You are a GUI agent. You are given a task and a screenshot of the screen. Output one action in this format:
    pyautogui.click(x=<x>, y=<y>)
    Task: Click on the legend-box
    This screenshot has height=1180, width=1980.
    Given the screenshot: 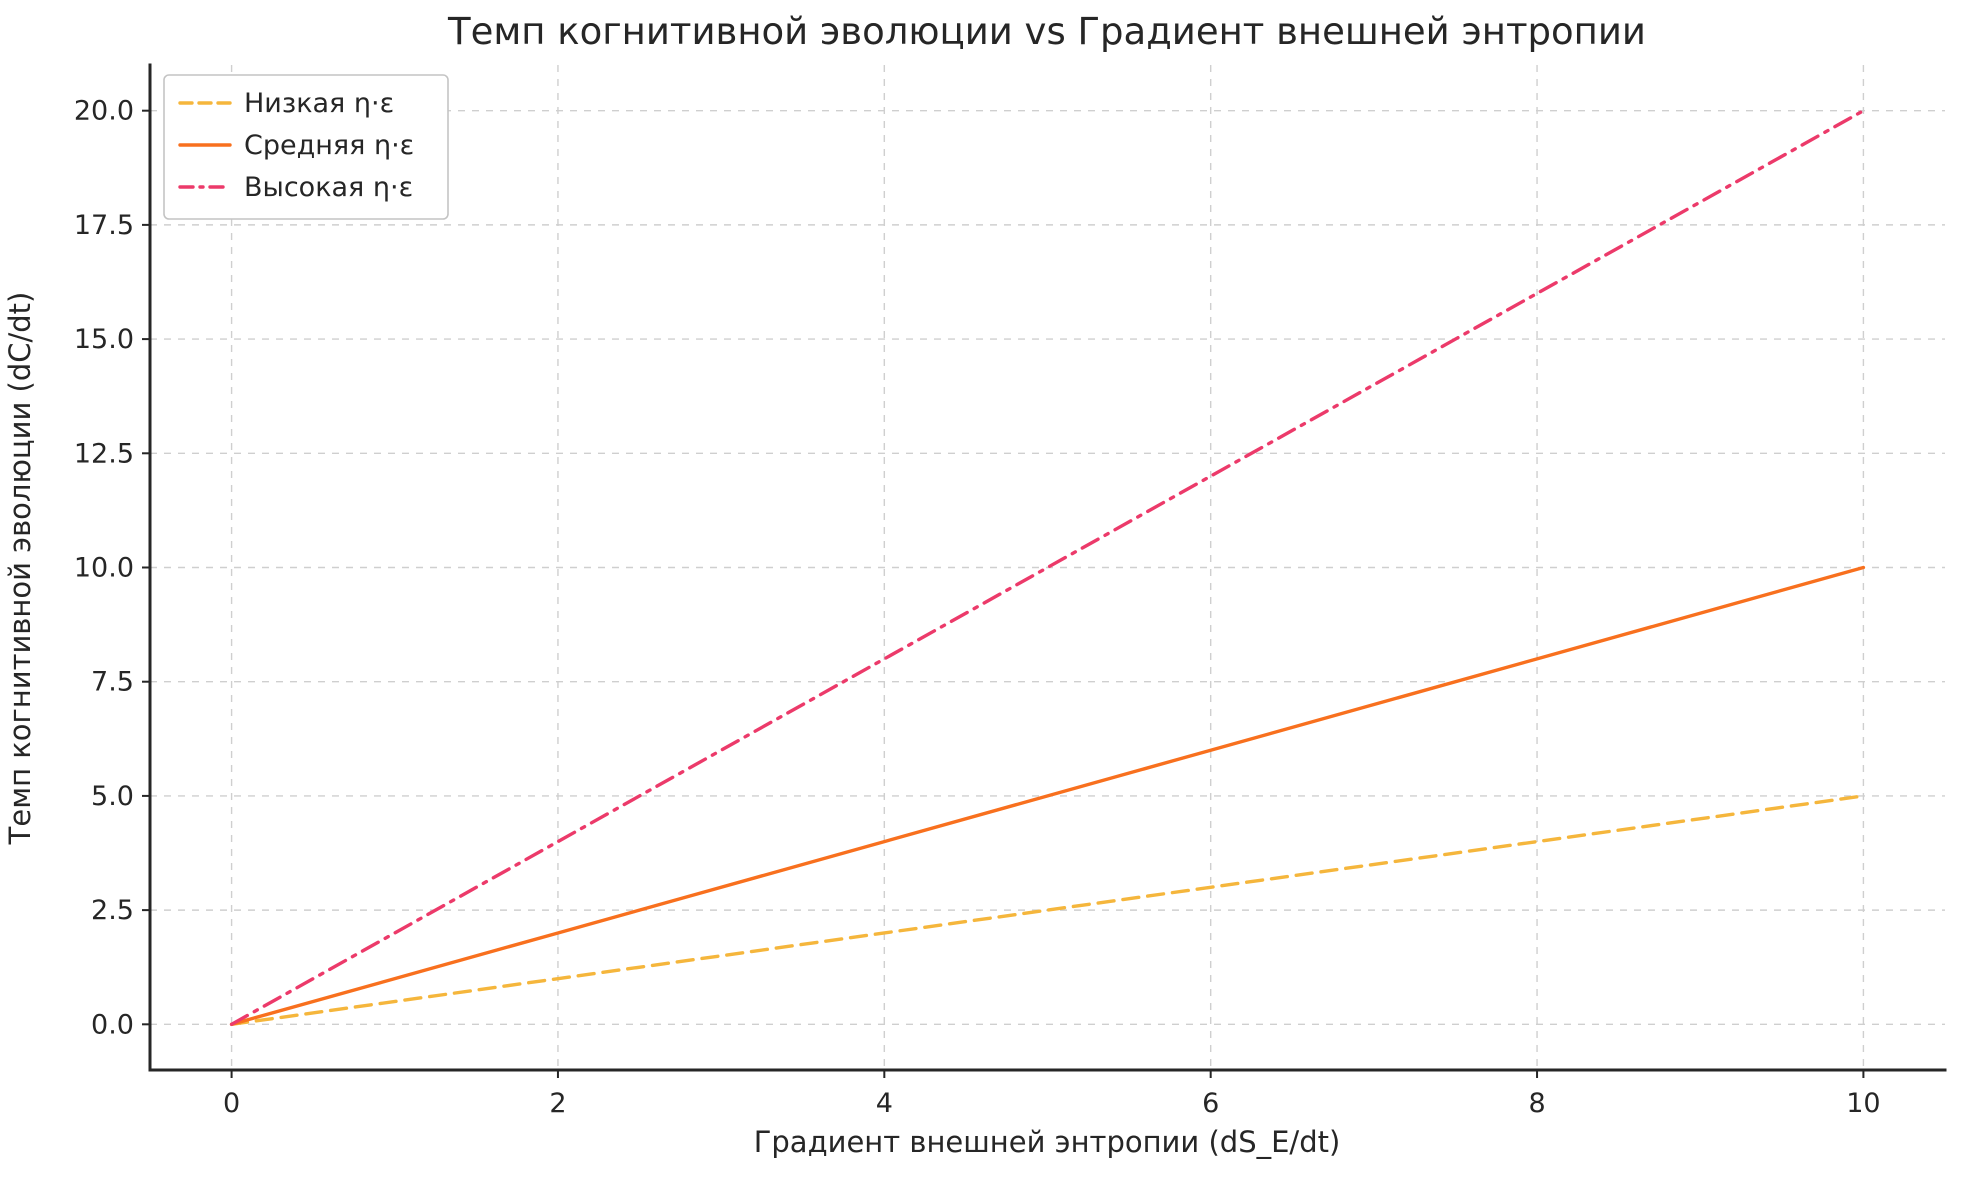 What is the action you would take?
    pyautogui.click(x=306, y=147)
    